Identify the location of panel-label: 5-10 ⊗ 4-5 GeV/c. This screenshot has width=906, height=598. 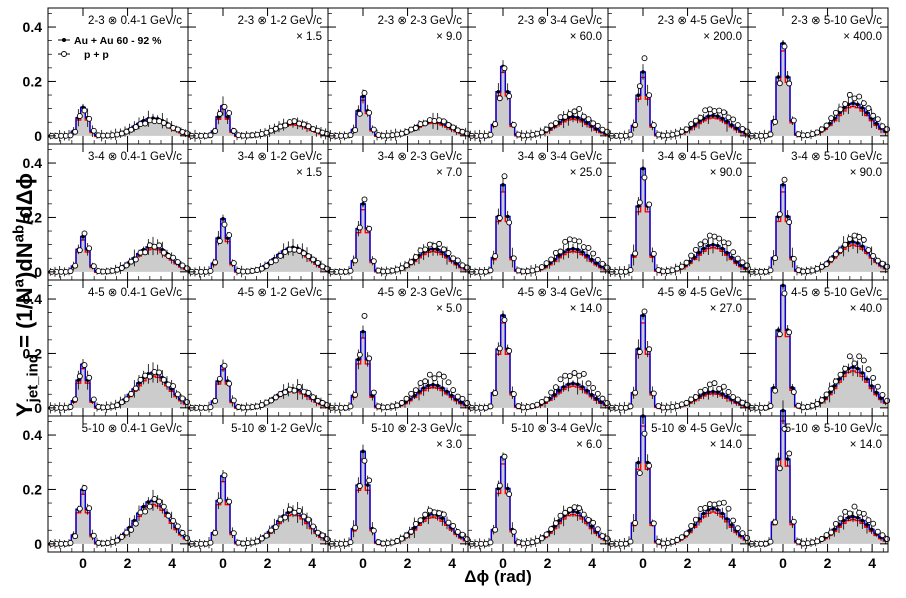
(696, 429).